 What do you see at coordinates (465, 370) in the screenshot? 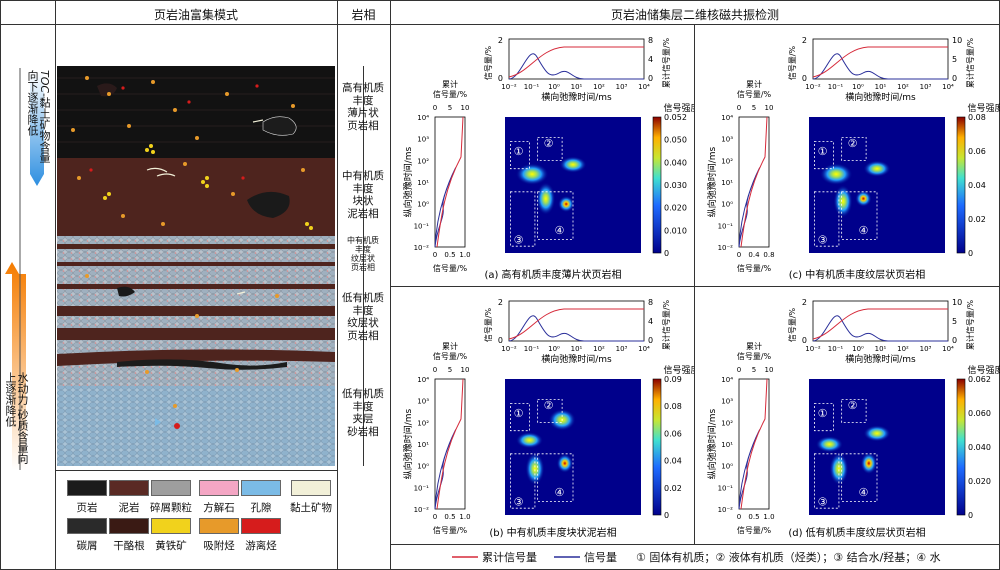
I see `left-top-tick: 10` at bounding box center [465, 370].